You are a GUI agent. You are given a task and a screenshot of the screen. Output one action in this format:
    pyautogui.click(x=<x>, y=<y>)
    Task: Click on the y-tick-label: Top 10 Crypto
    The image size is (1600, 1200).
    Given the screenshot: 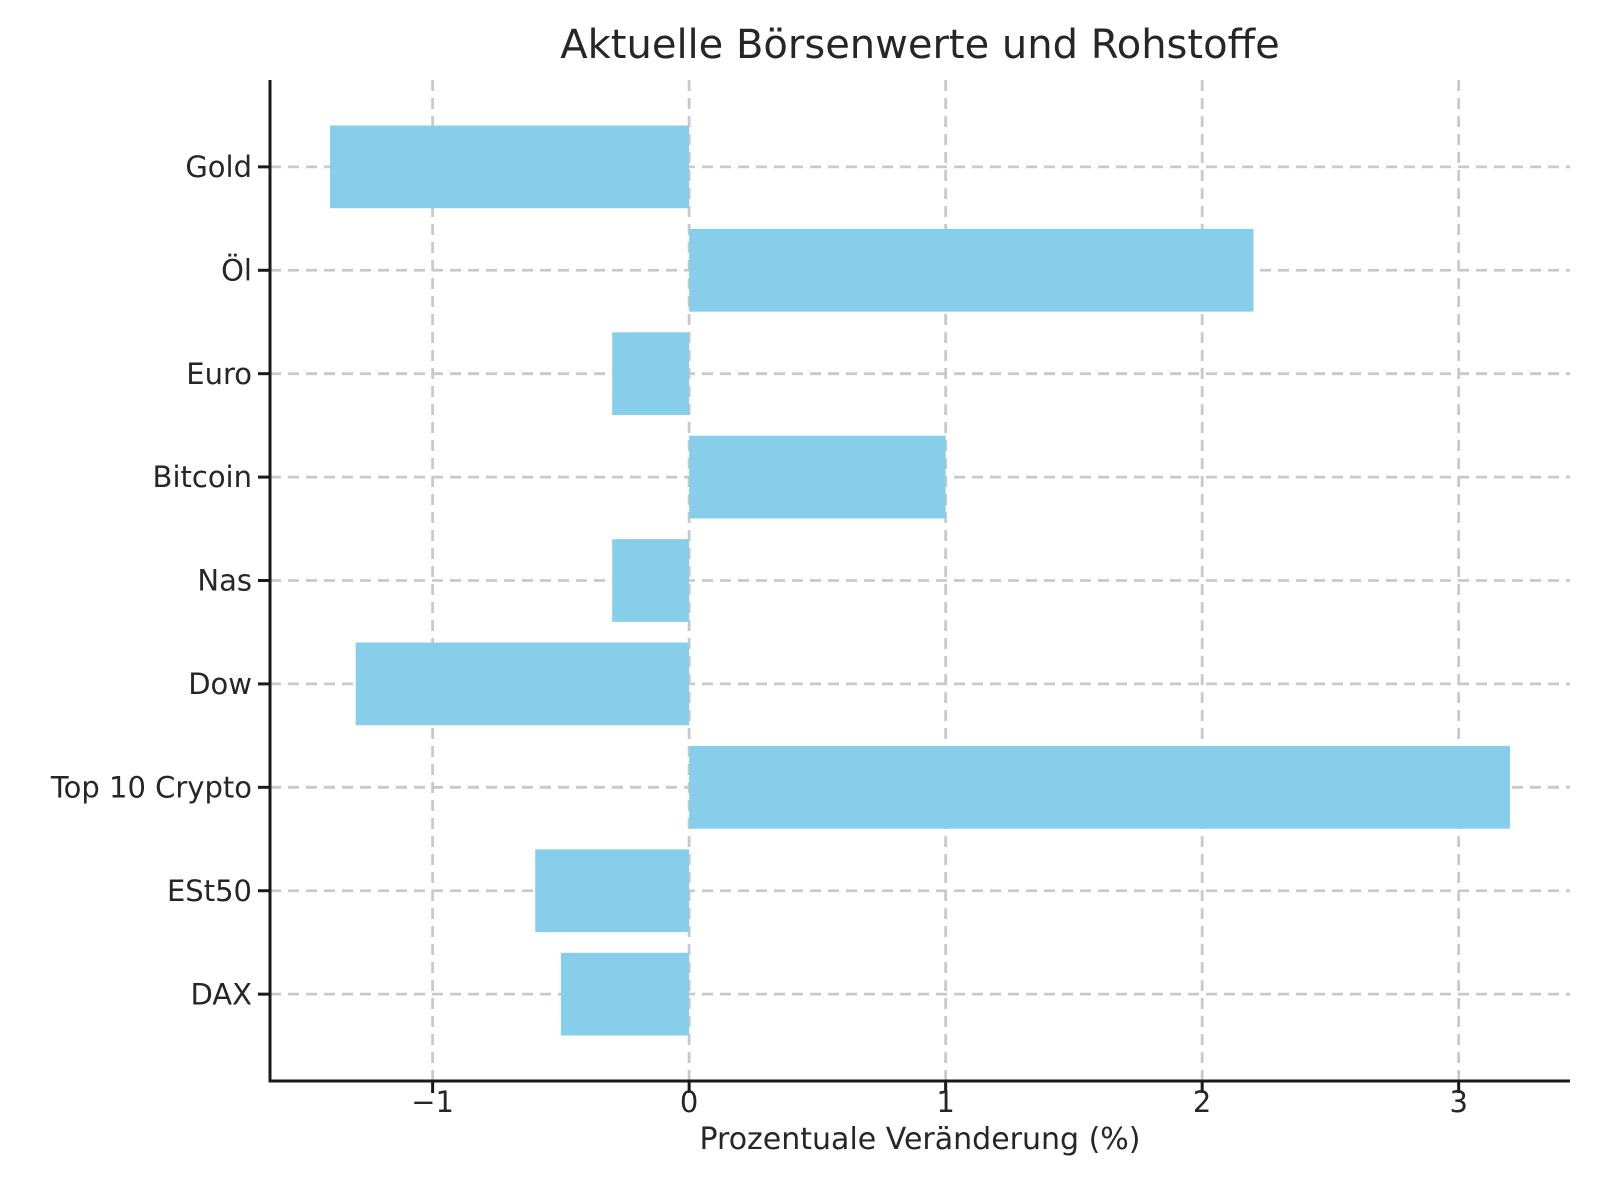 What is the action you would take?
    pyautogui.click(x=151, y=787)
    